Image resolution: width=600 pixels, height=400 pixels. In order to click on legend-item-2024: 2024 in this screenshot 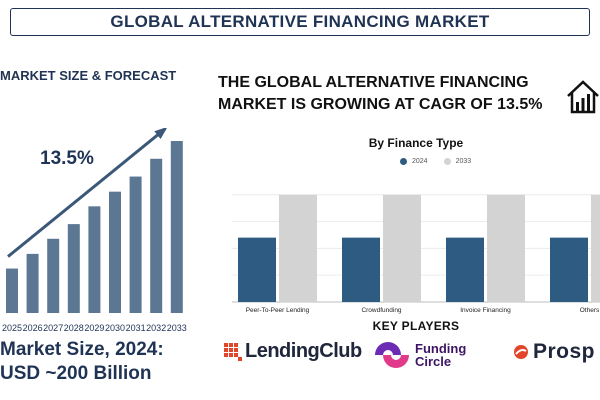, I will do `click(414, 161)`.